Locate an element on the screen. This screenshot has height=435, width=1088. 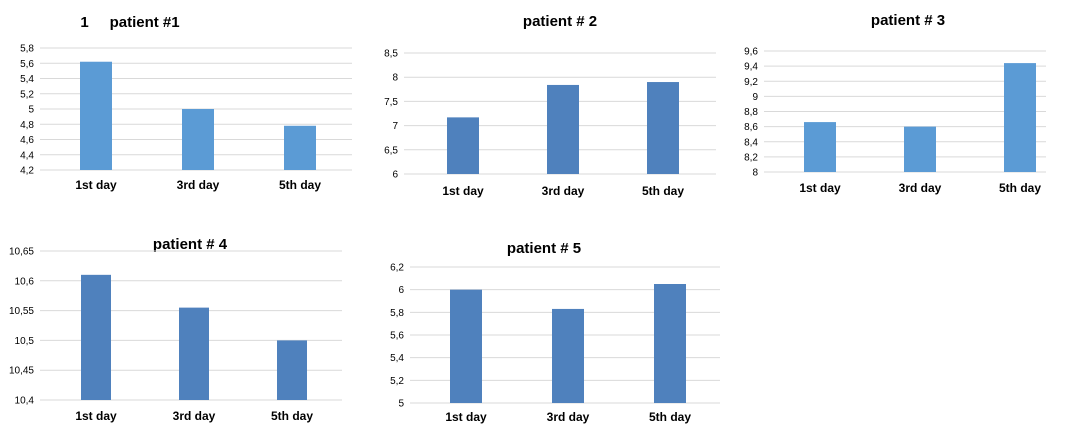
y-tick-label: 10,5 is located at coordinates (25, 341).